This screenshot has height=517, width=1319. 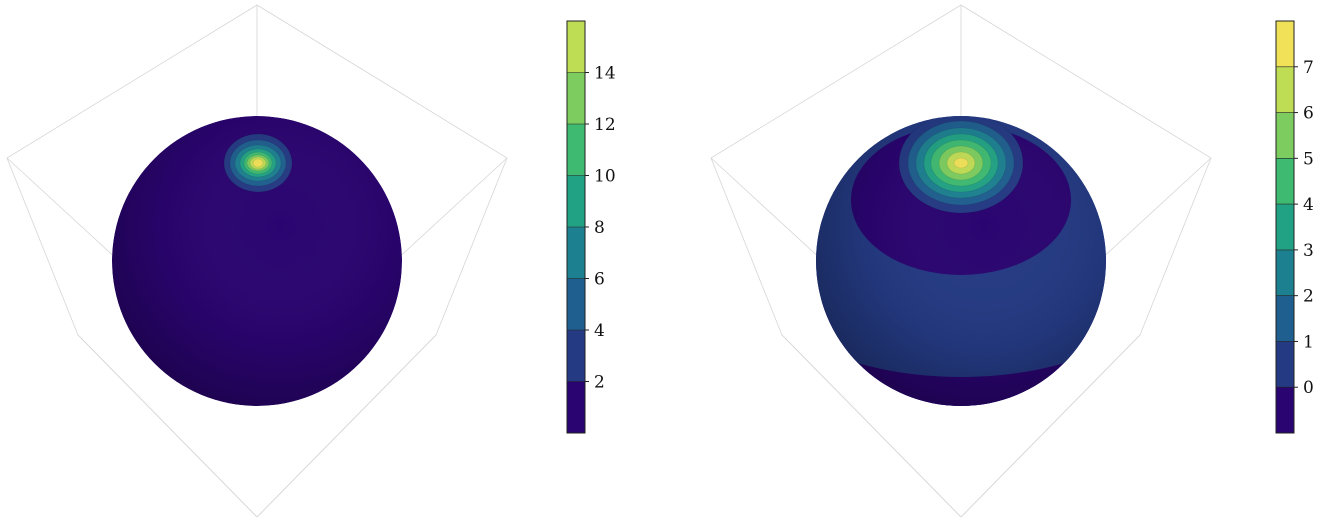 What do you see at coordinates (1308, 388) in the screenshot?
I see `colorbar-tick-label: 0` at bounding box center [1308, 388].